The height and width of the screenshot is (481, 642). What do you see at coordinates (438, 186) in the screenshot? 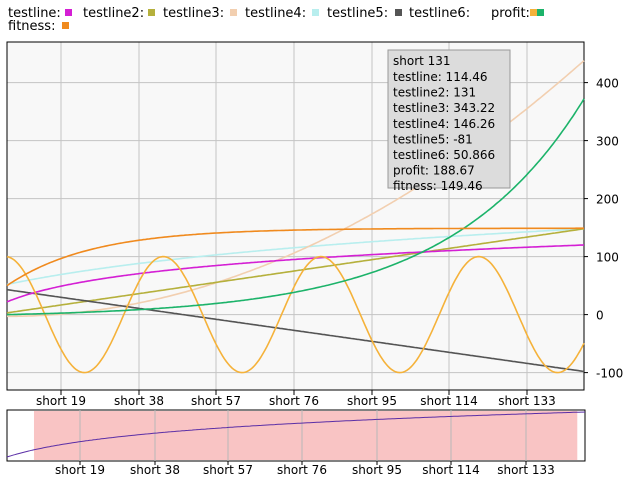
I see `tooltip-row: fitness: 149.46` at bounding box center [438, 186].